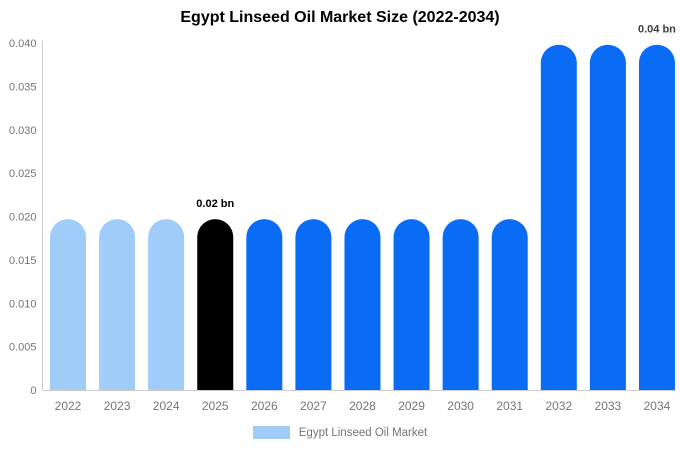  What do you see at coordinates (166, 406) in the screenshot?
I see `x-axis-label-2024: 2024` at bounding box center [166, 406].